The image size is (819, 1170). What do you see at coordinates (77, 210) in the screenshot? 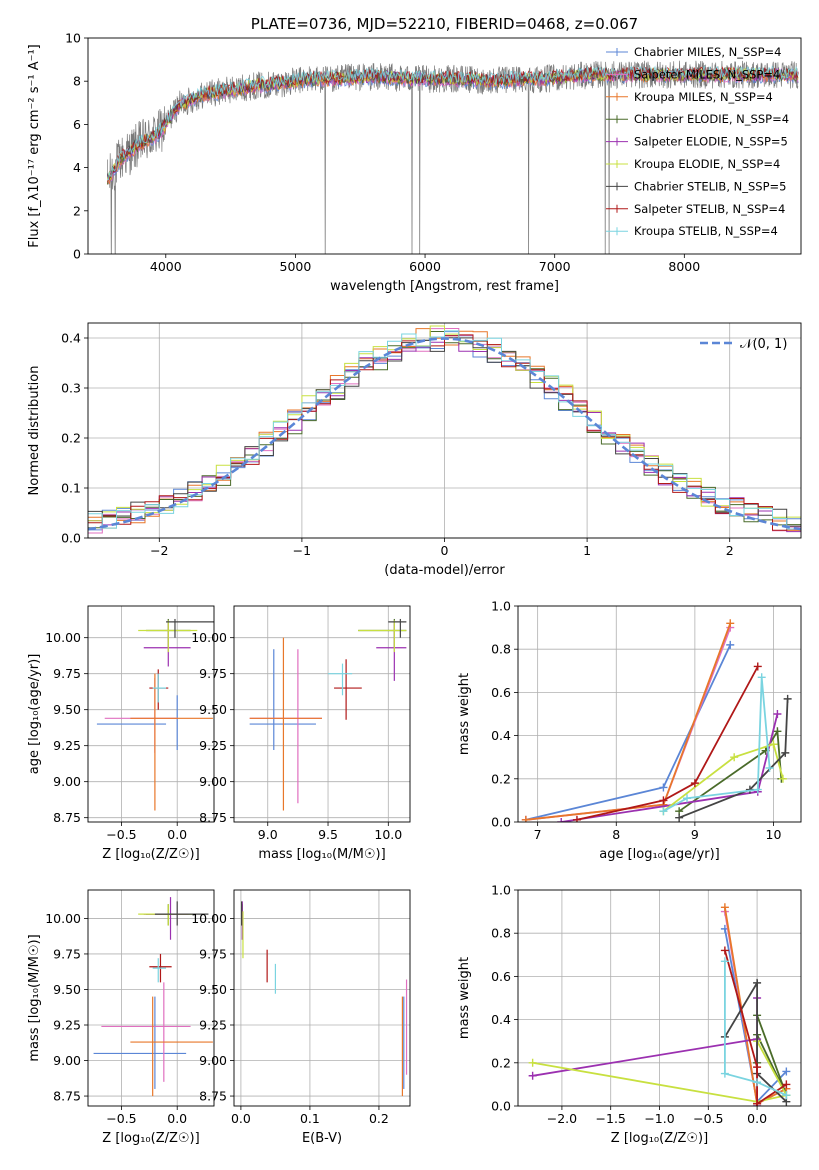
I see `y-tick-label: 2` at bounding box center [77, 210].